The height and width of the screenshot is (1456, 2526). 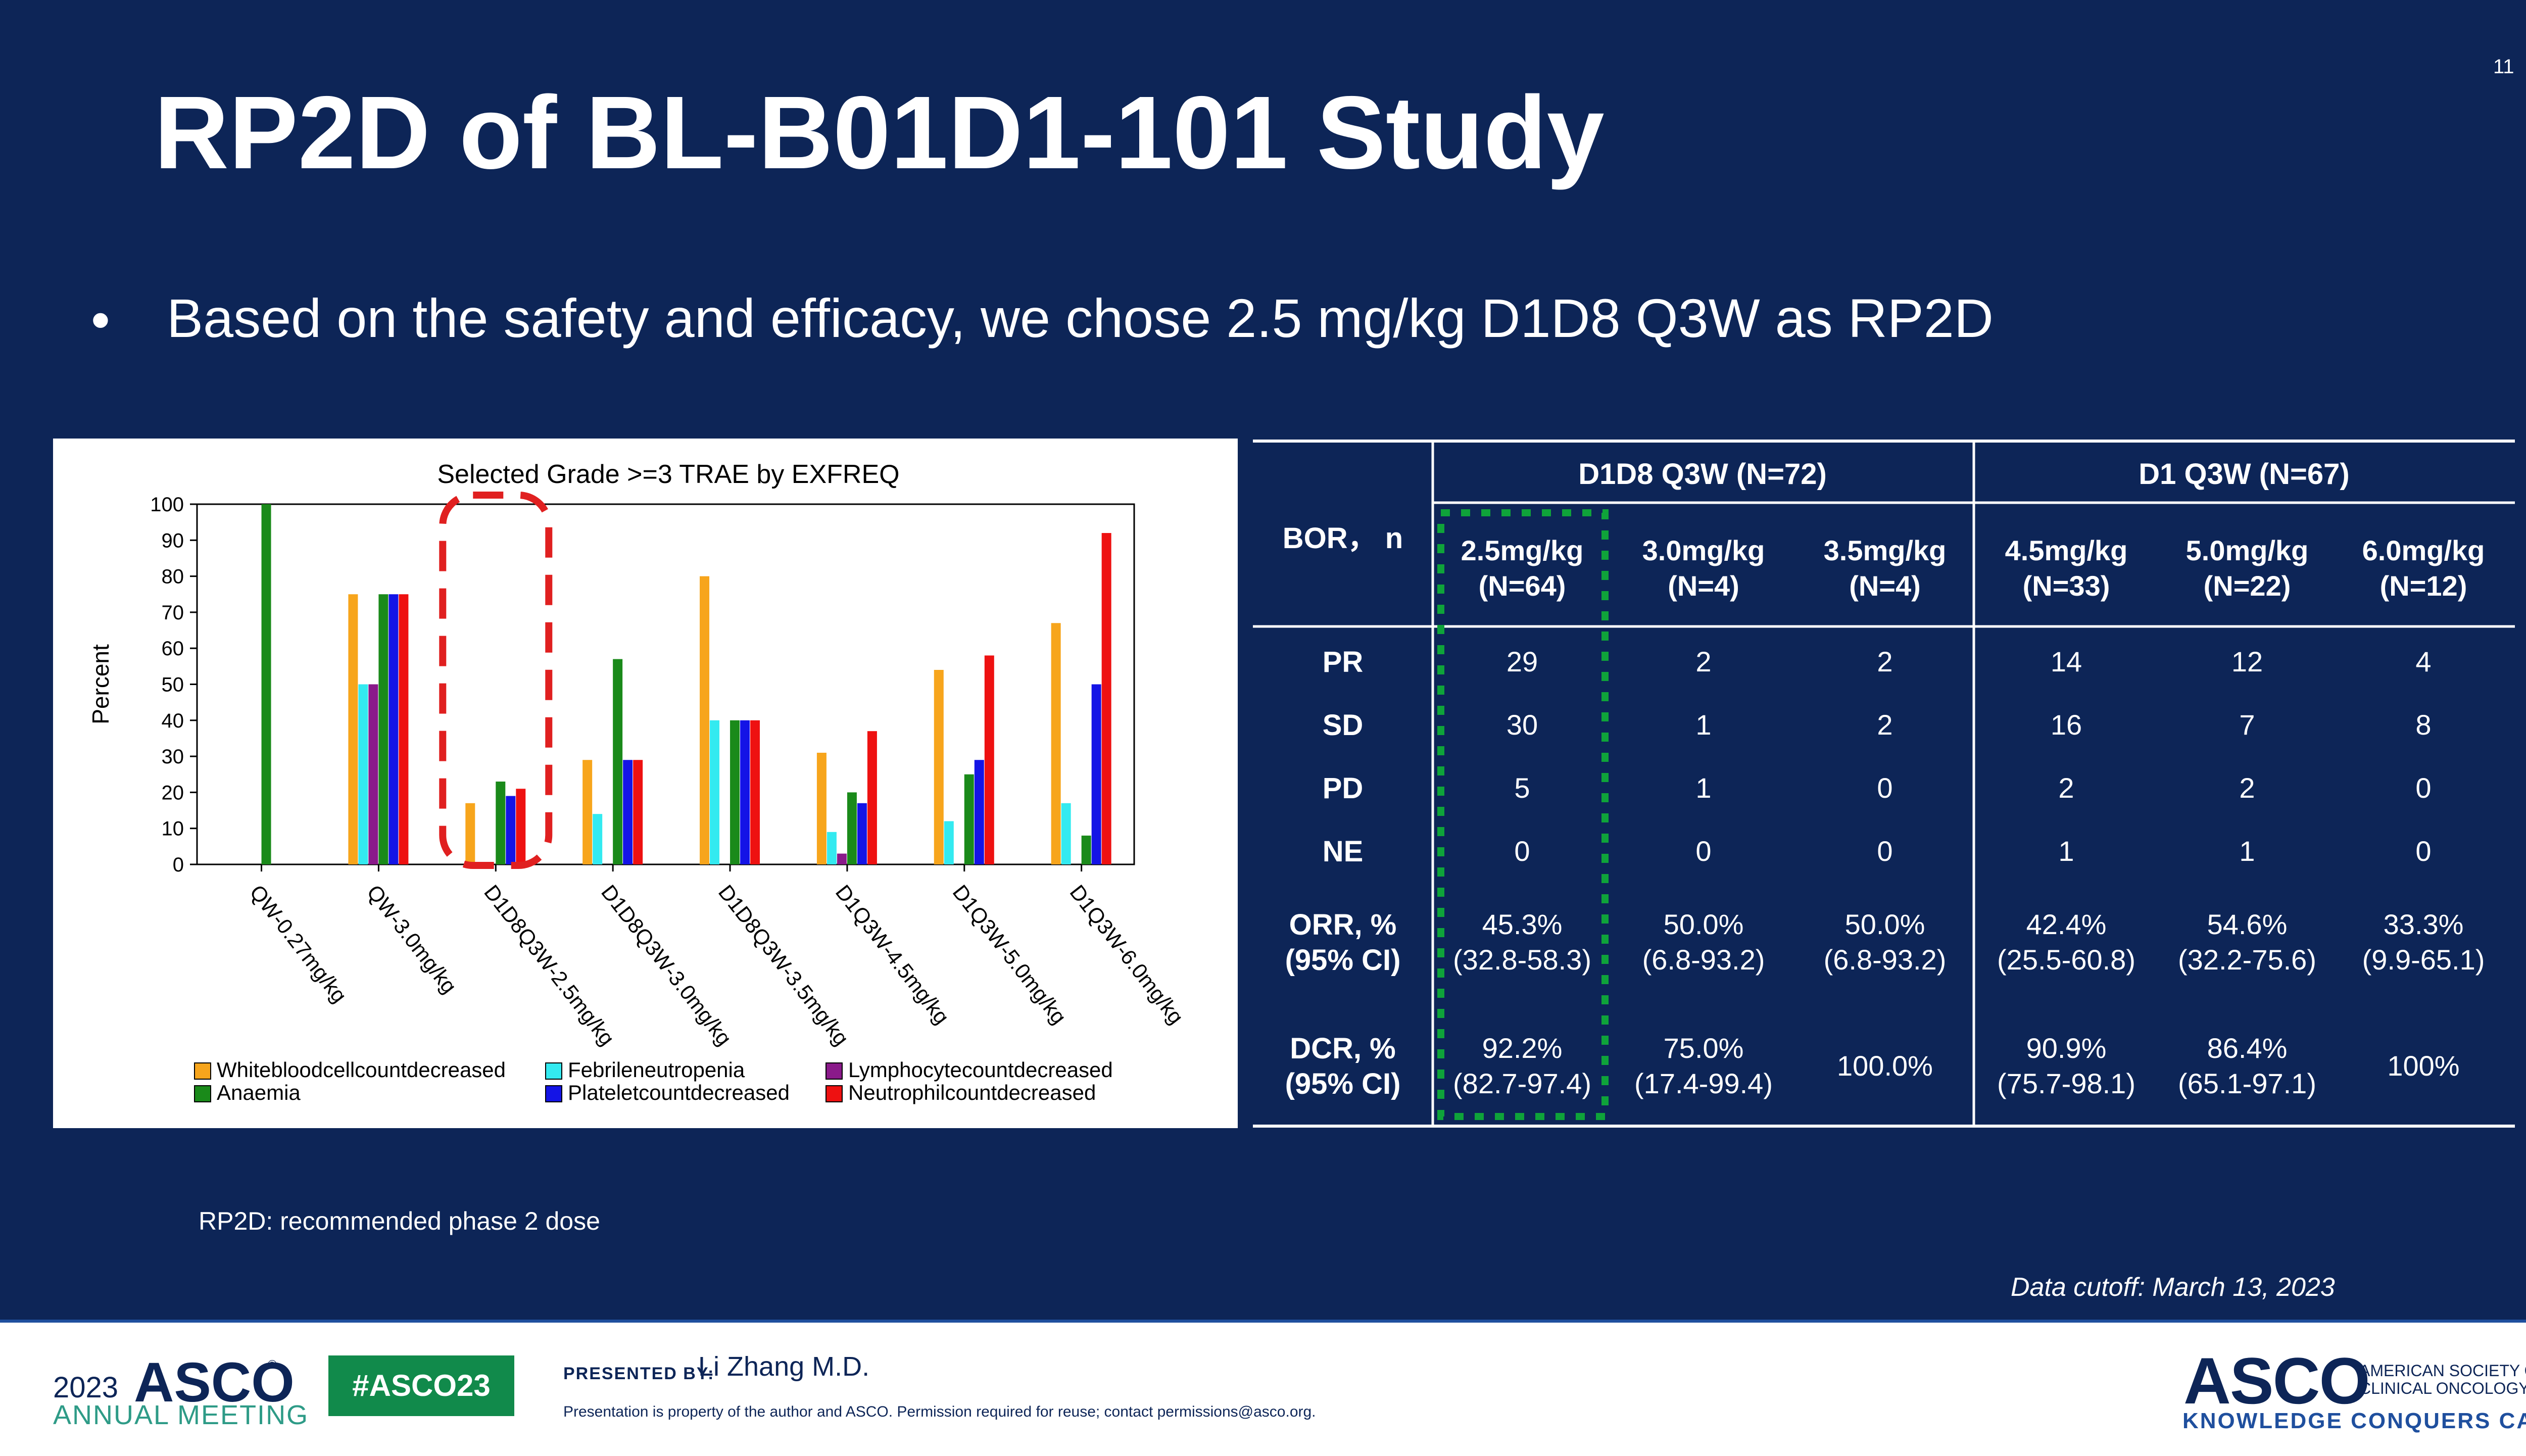 What do you see at coordinates (173, 829) in the screenshot?
I see `y-tick-label: 10` at bounding box center [173, 829].